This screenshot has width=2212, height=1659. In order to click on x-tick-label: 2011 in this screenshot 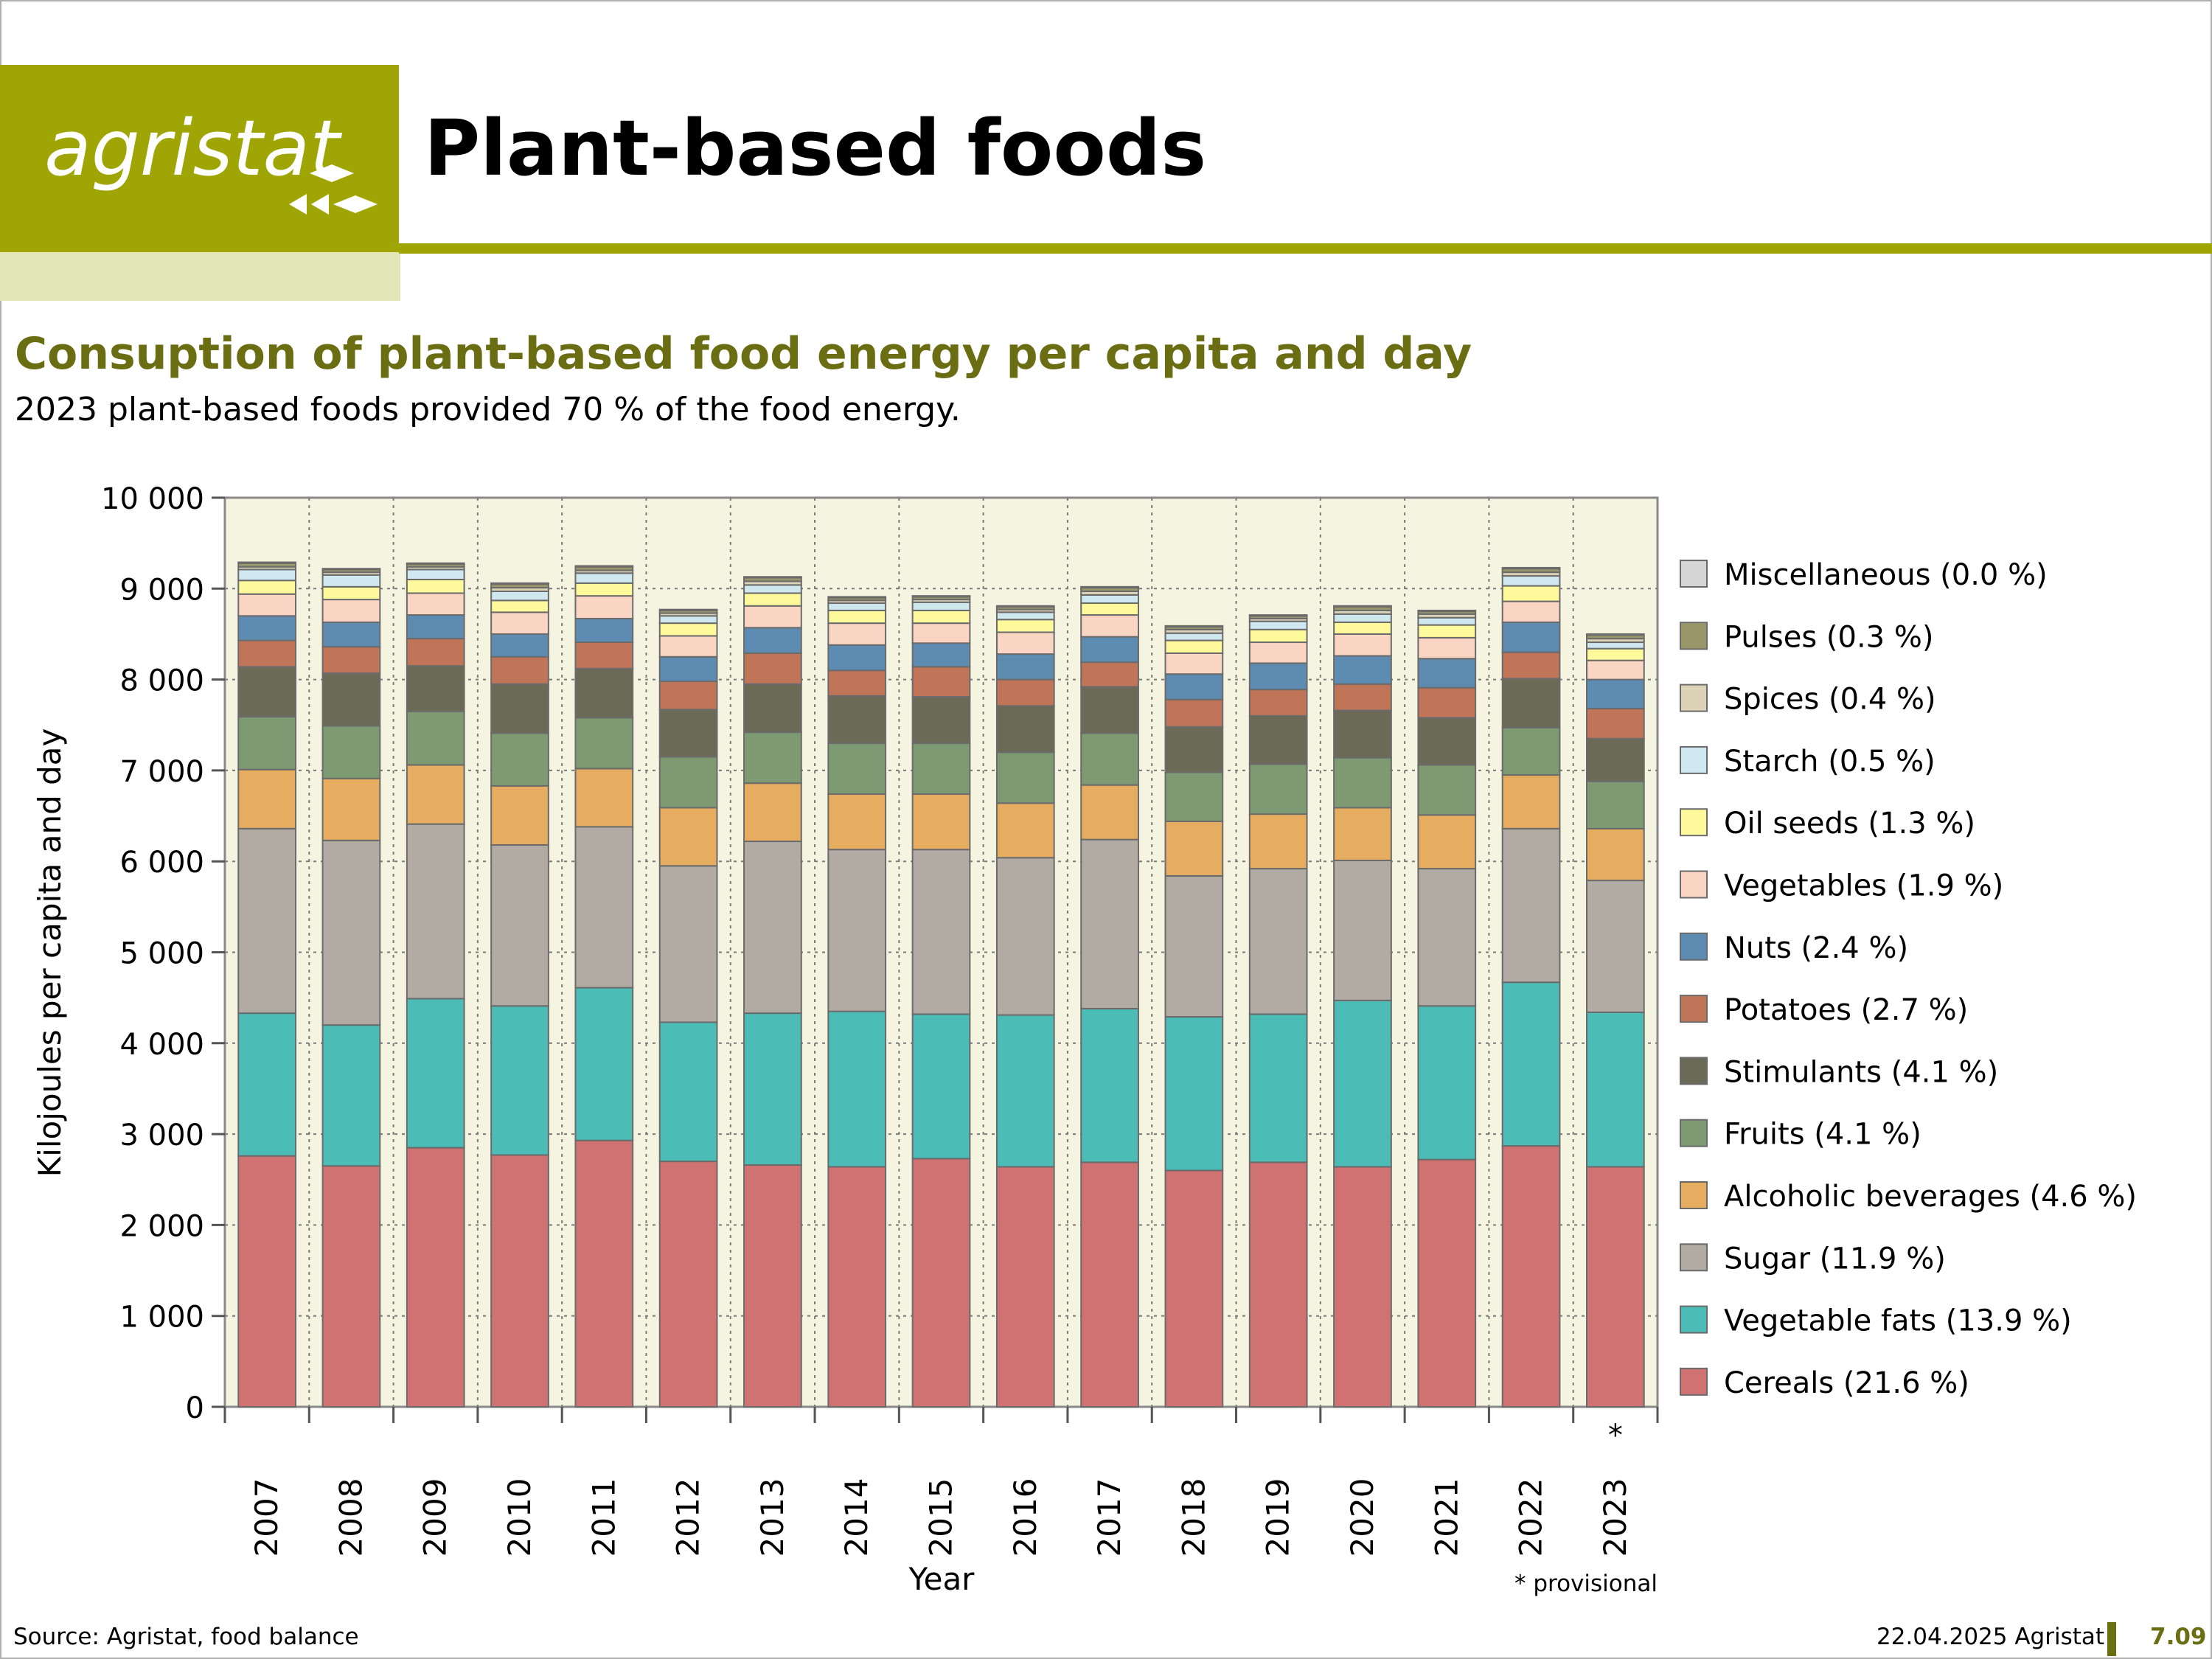, I will do `click(603, 1517)`.